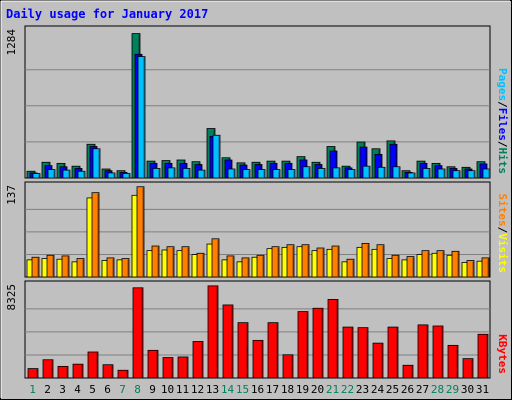 This screenshot has height=400, width=512. I want to click on x-tick-label: 18, so click(287, 389).